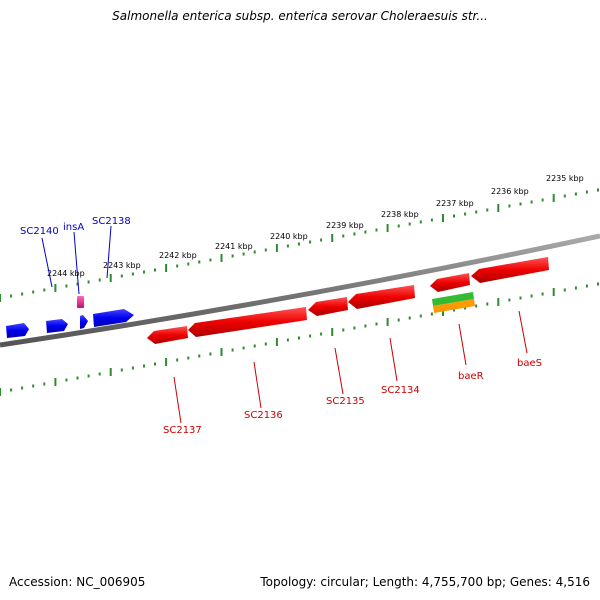  Describe the element at coordinates (400, 390) in the screenshot. I see `gene-label-sc2134: SC2134` at that location.